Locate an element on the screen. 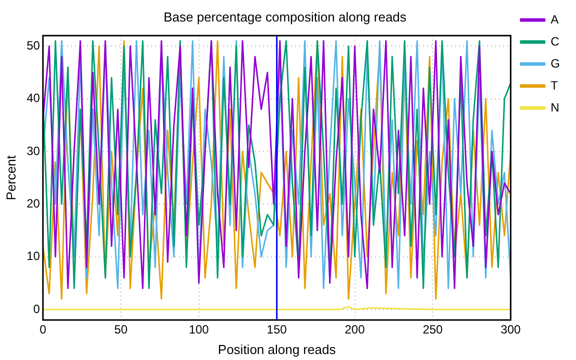  legend-label: C is located at coordinates (555, 41).